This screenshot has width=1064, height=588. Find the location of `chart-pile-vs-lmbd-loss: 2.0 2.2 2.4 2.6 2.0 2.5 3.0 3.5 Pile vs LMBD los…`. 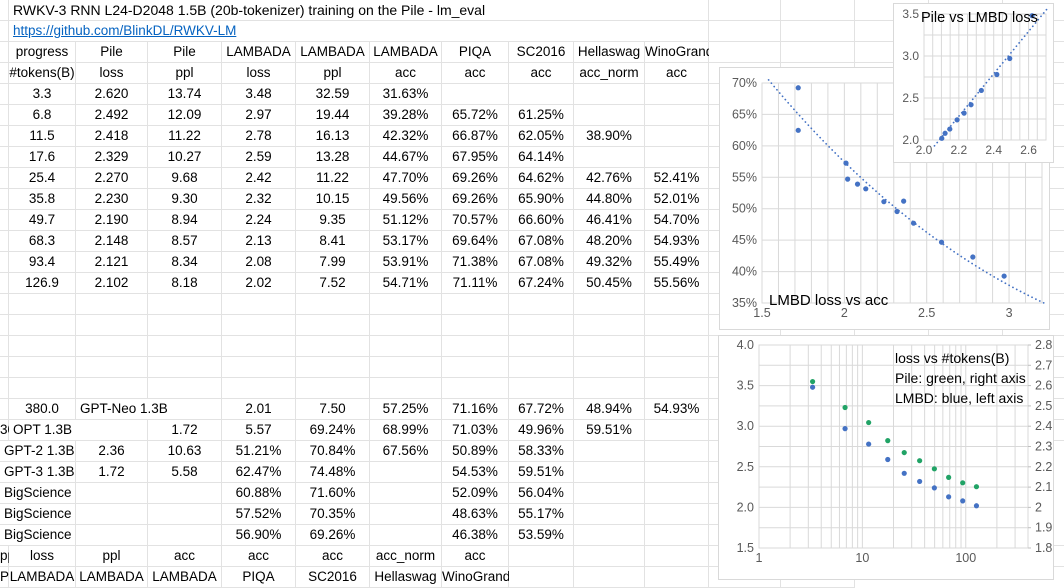

chart-pile-vs-lmbd-loss: 2.0 2.2 2.4 2.6 2.0 2.5 3.0 3.5 Pile vs LMBD los… is located at coordinates (973, 83).